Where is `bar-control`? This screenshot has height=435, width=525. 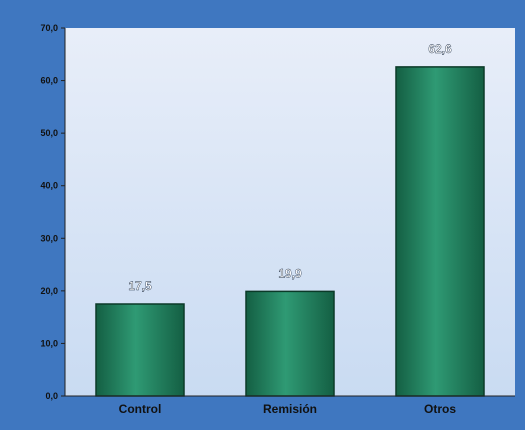 bar-control is located at coordinates (140, 350).